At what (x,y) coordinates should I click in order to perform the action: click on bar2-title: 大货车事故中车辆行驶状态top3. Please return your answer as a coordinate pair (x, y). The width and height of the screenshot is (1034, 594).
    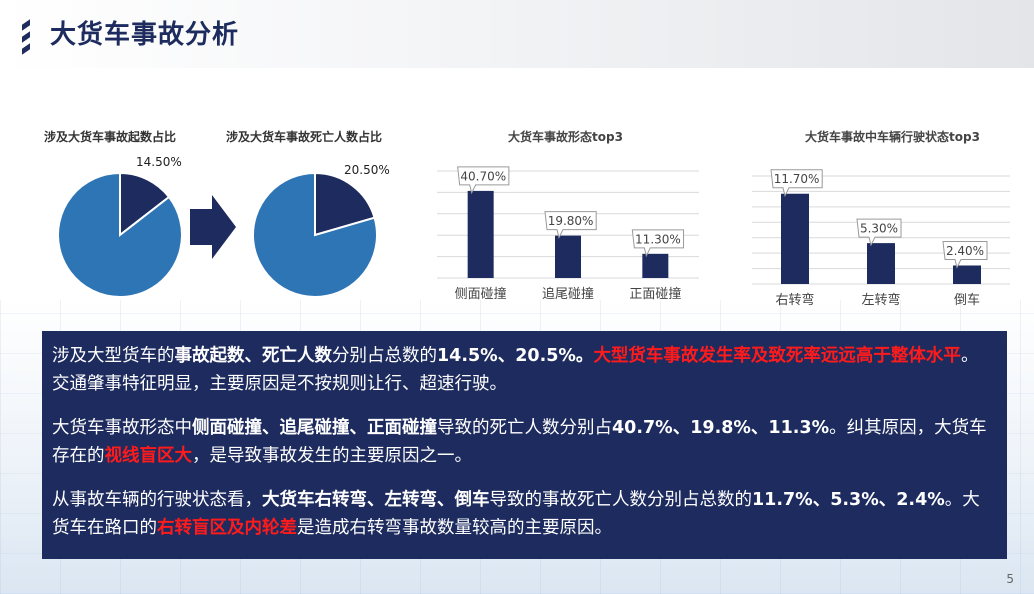
    Looking at the image, I should click on (892, 137).